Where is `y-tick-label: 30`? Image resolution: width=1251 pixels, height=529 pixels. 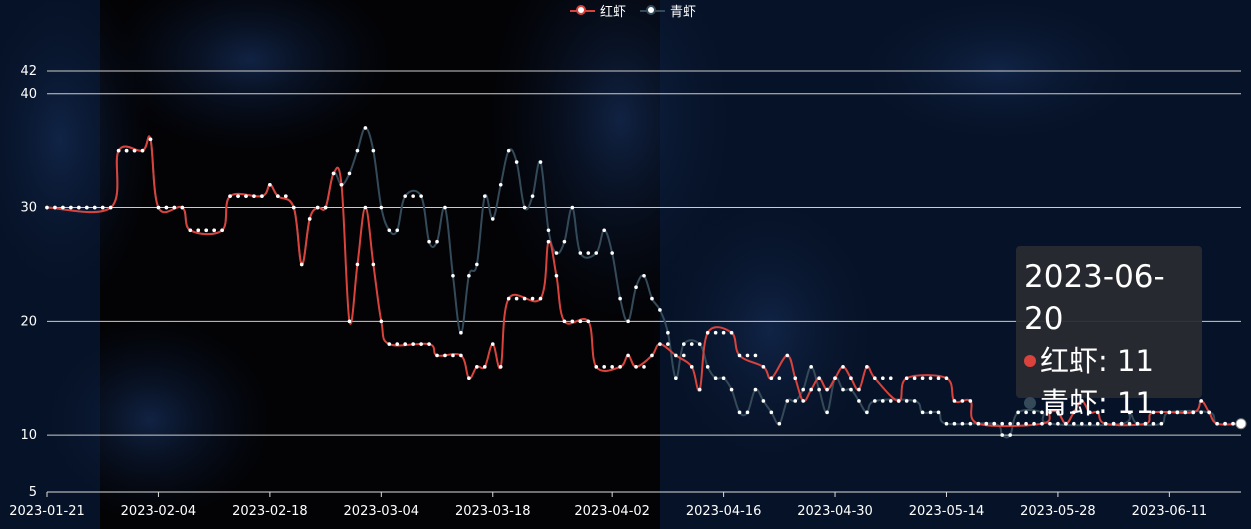
y-tick-label: 30 is located at coordinates (28, 208).